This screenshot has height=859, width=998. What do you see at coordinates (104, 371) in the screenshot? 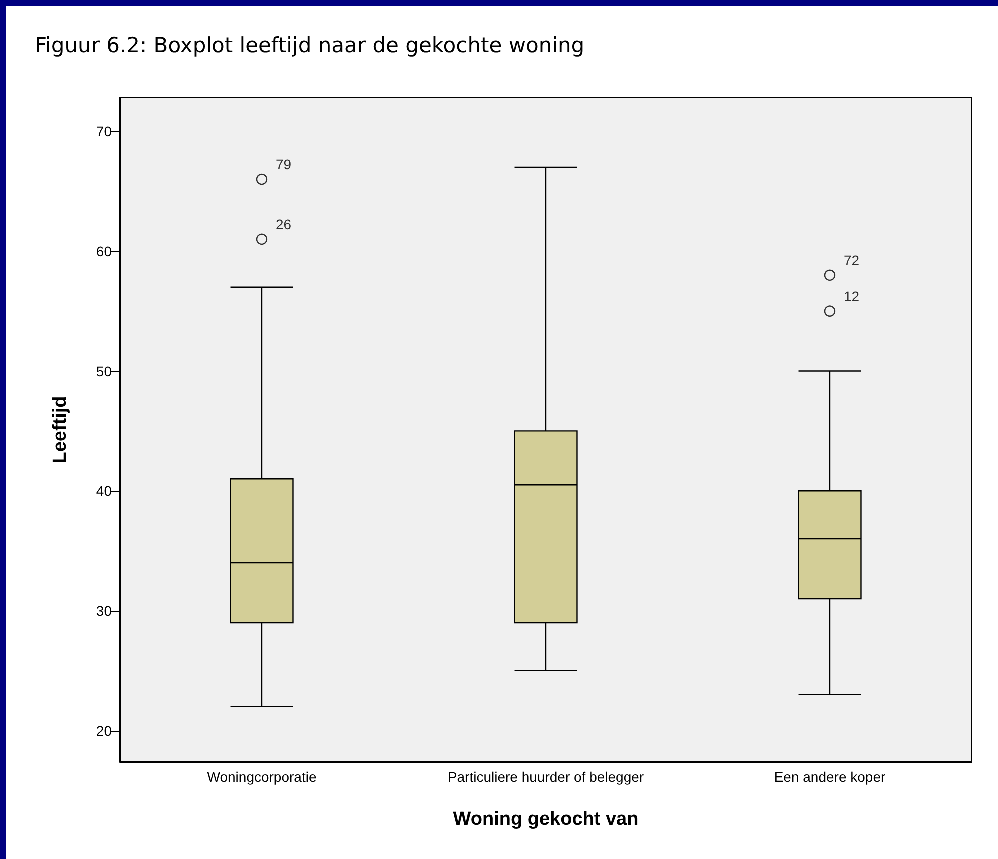
I see `y-tick-label: 50` at bounding box center [104, 371].